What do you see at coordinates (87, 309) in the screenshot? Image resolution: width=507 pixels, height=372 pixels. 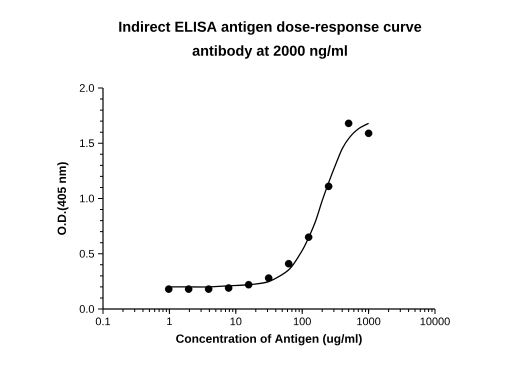 I see `y-tick-label: 0.0` at bounding box center [87, 309].